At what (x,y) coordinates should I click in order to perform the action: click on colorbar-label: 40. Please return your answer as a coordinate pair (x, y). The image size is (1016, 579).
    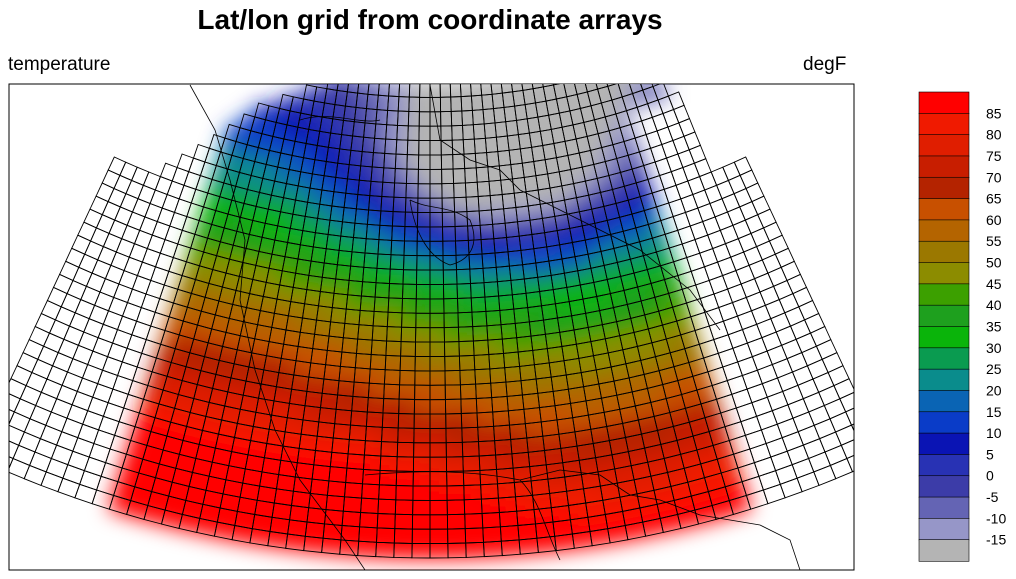
    Looking at the image, I should click on (994, 305).